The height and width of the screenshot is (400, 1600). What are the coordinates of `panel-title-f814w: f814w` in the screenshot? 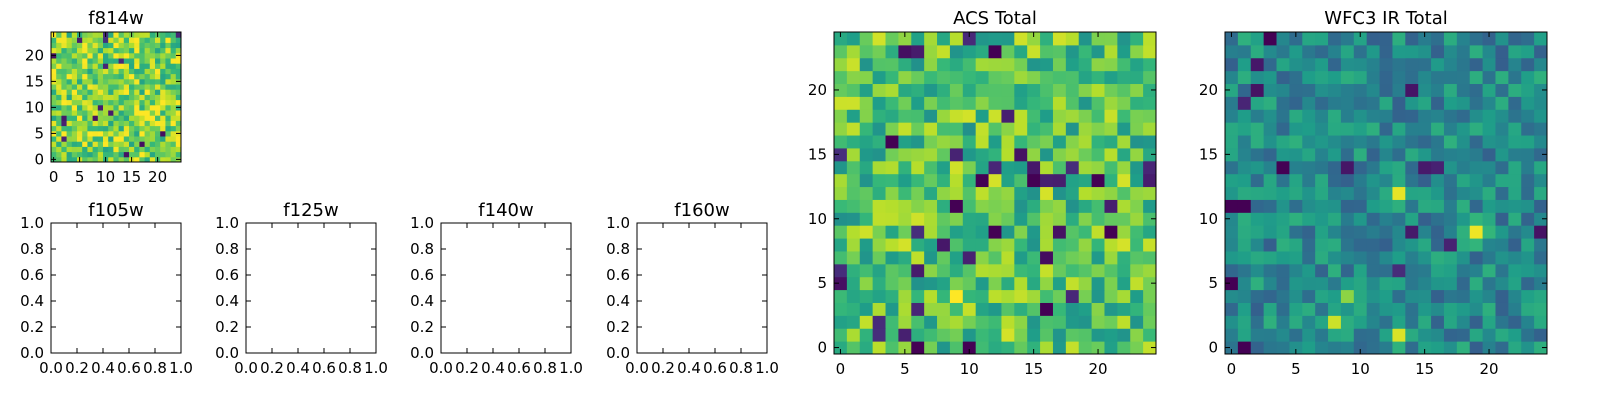 It's located at (115, 18).